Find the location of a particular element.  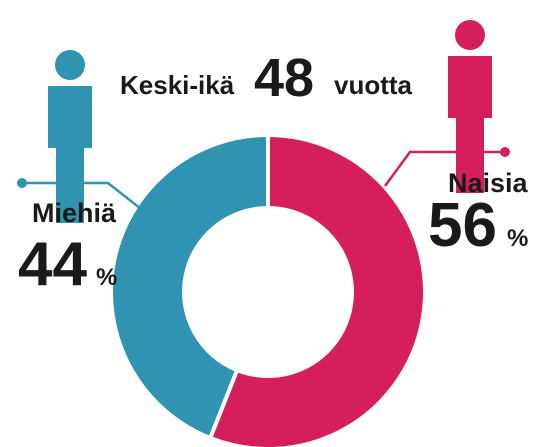

annotation-prefix: Keski-ikä is located at coordinates (177, 85).